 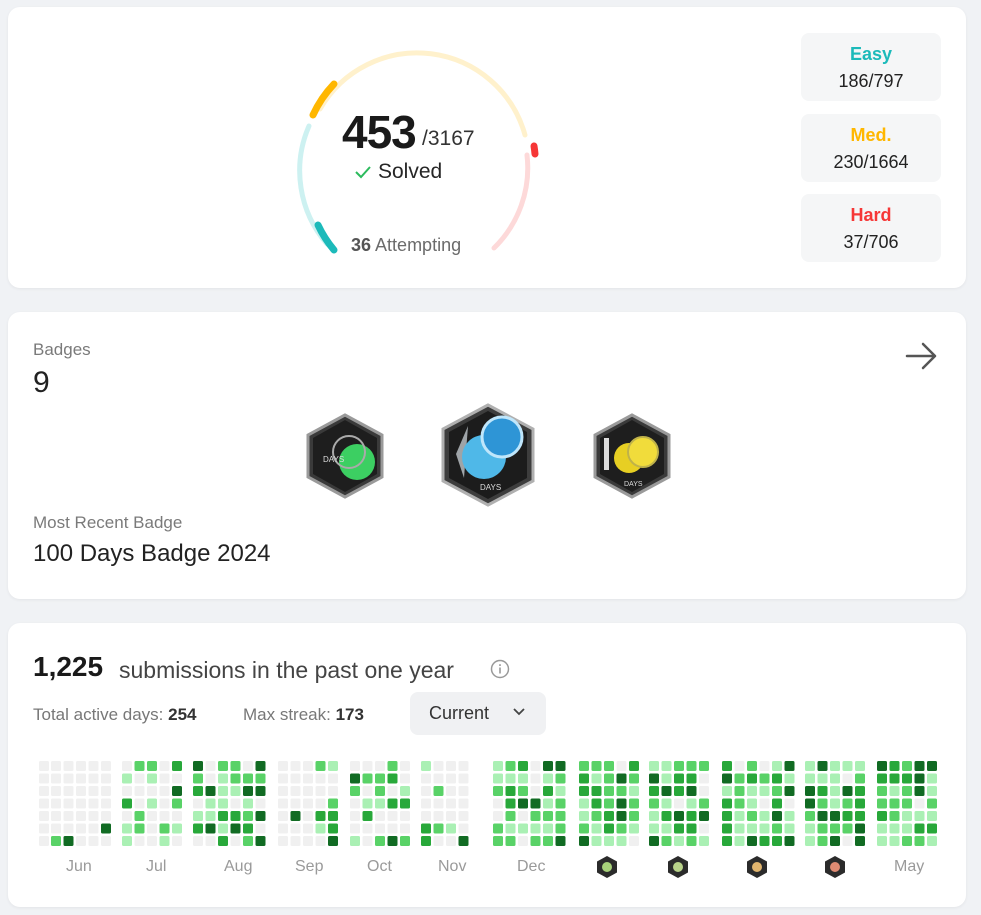 What do you see at coordinates (871, 67) in the screenshot?
I see `difficulty-easy: Easy 186/797` at bounding box center [871, 67].